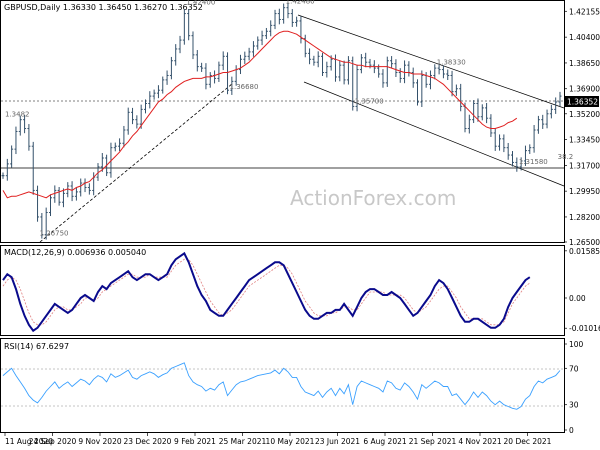 This screenshot has width=600, height=450. I want to click on price-tick-label: 1.33450, so click(584, 140).